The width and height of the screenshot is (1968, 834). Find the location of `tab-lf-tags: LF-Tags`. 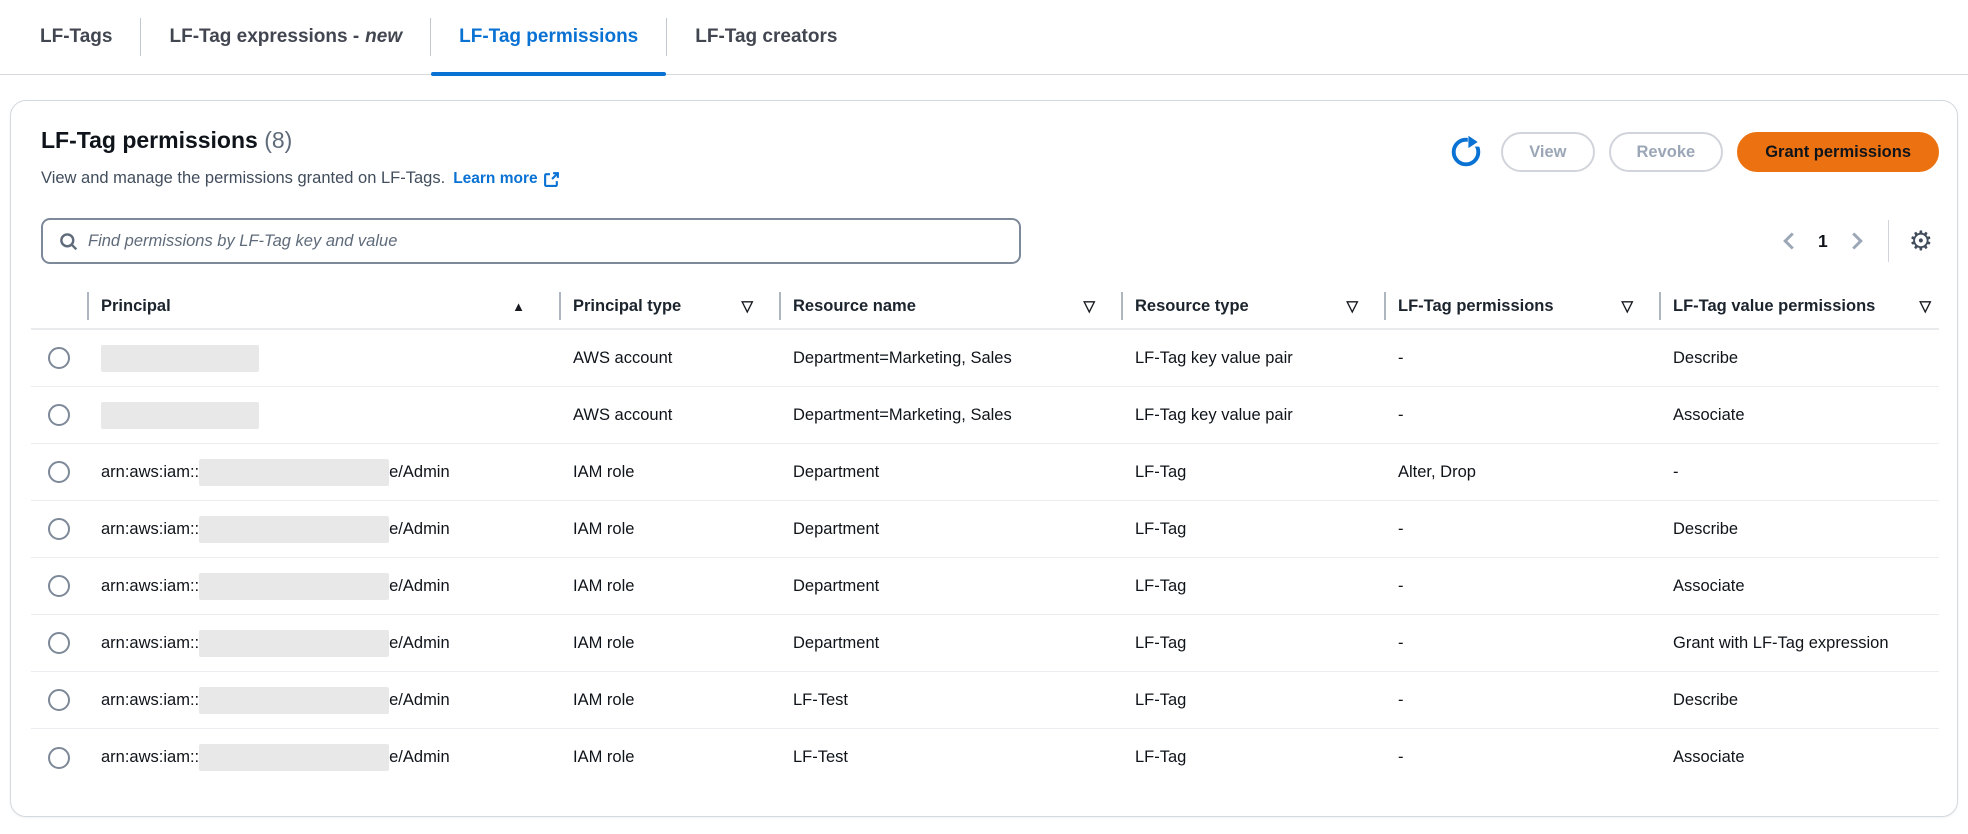

tab-lf-tags: LF-Tags is located at coordinates (90, 37).